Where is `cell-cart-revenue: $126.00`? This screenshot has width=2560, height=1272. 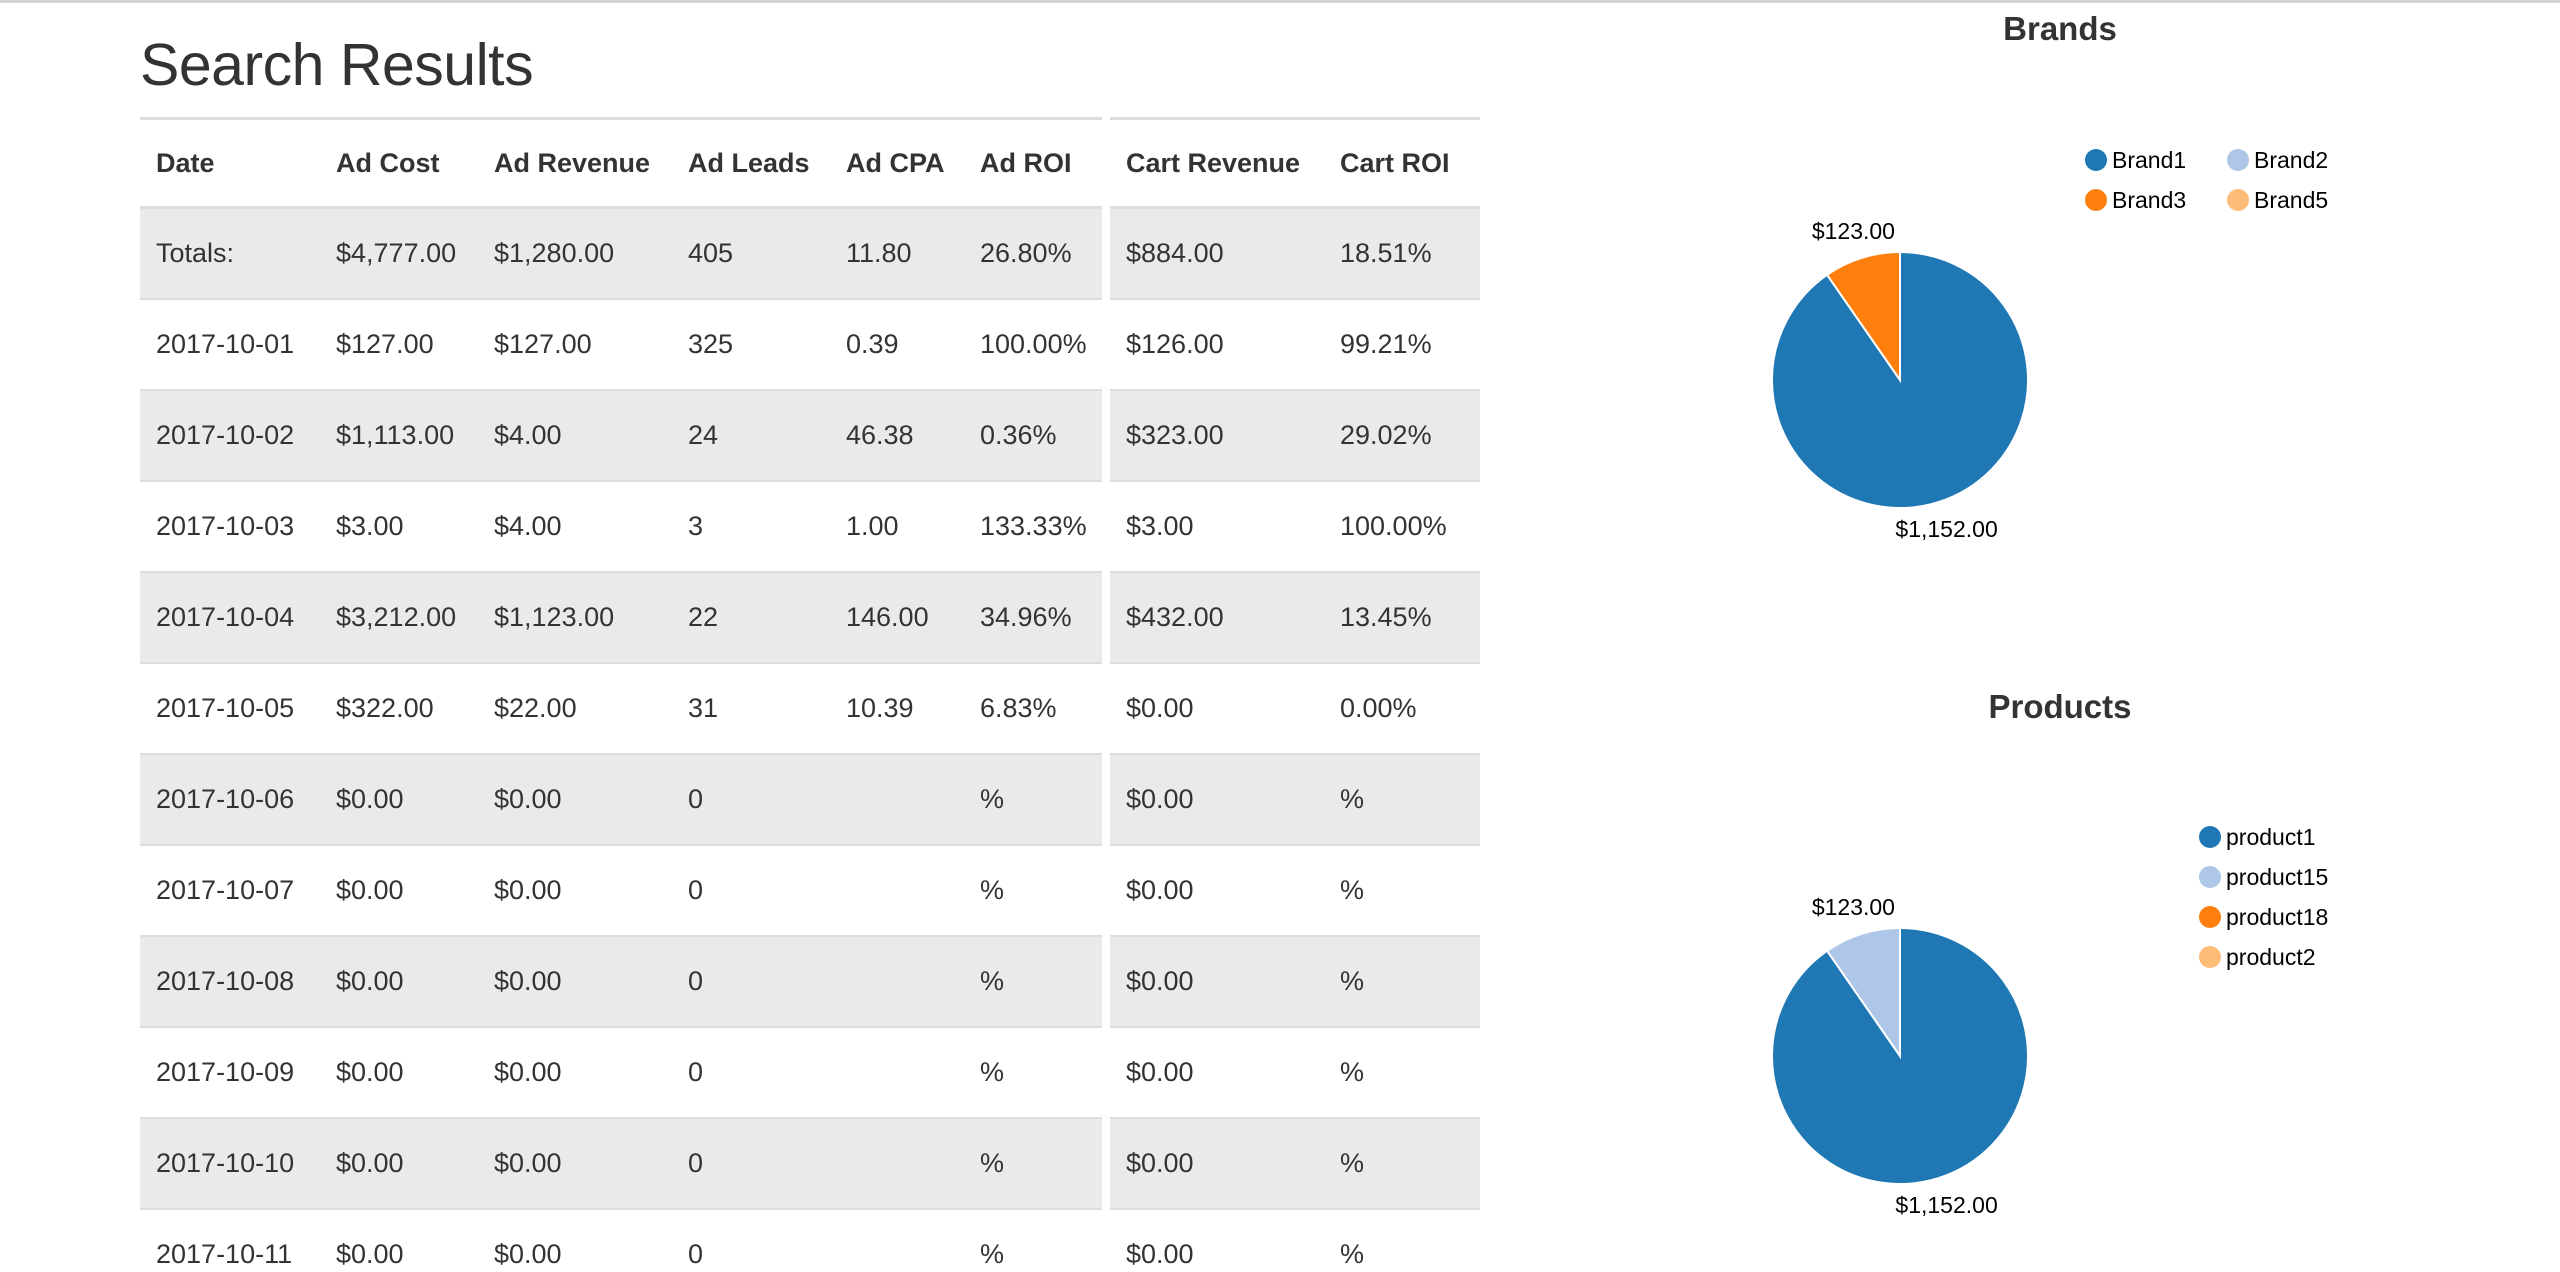
cell-cart-revenue: $126.00 is located at coordinates (1217, 344).